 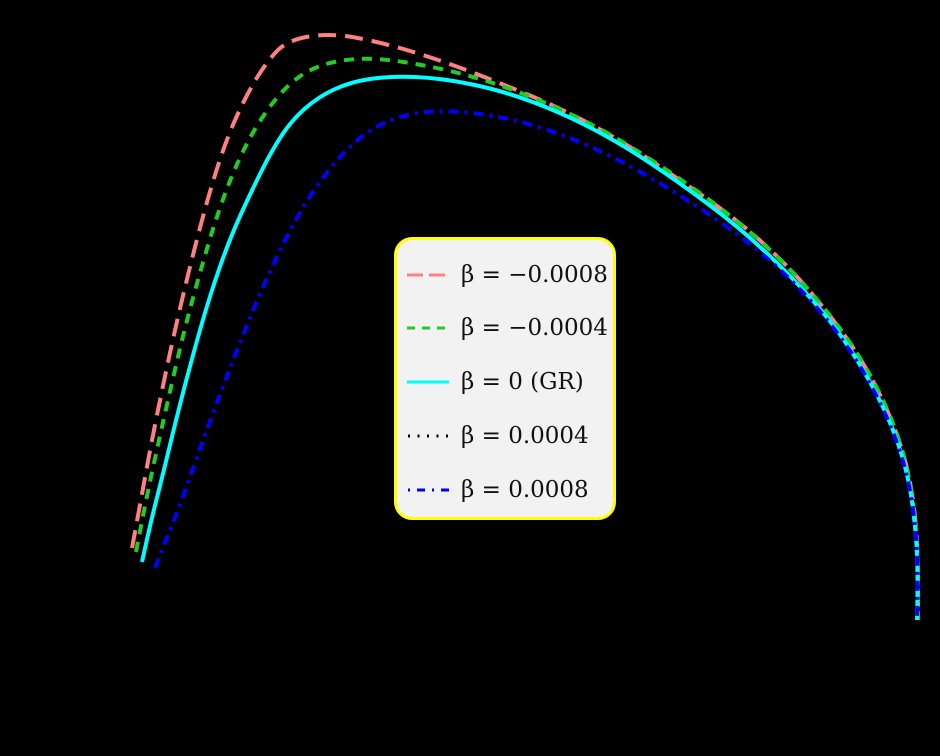 What do you see at coordinates (428, 328) in the screenshot?
I see `legend-swatch-dash-icon` at bounding box center [428, 328].